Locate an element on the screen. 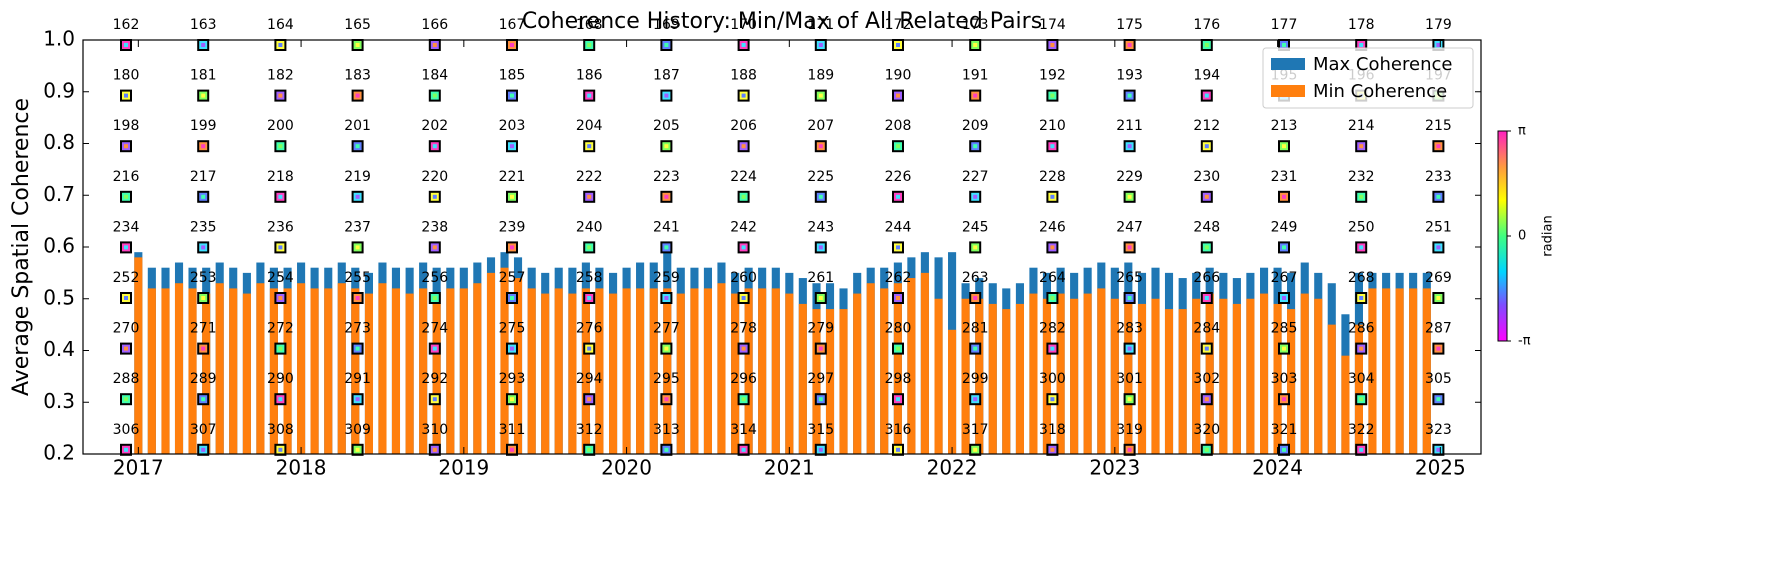  tile-label: 251 is located at coordinates (1438, 227).